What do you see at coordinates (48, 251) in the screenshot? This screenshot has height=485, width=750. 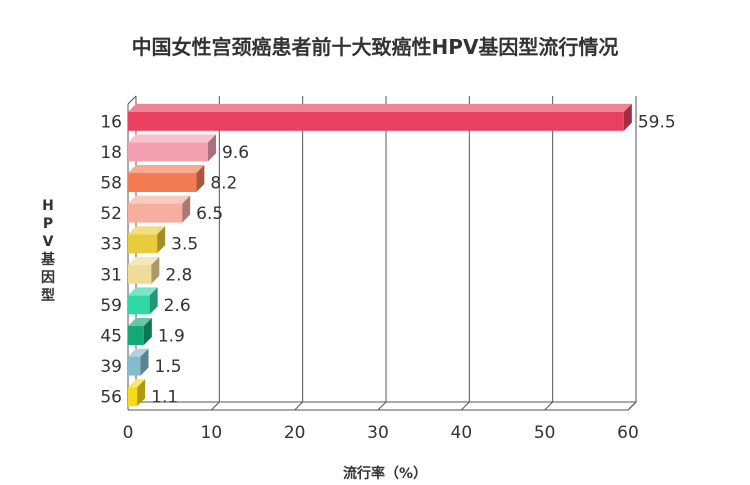 I see `y-axis-title: H P V 基因型` at bounding box center [48, 251].